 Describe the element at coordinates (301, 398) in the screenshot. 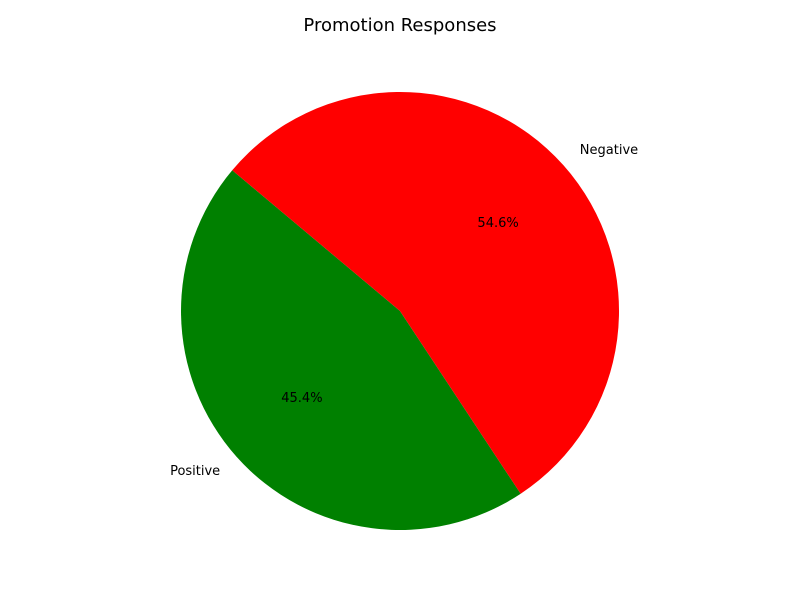

I see `slice-percent-positive: 45.4%` at that location.